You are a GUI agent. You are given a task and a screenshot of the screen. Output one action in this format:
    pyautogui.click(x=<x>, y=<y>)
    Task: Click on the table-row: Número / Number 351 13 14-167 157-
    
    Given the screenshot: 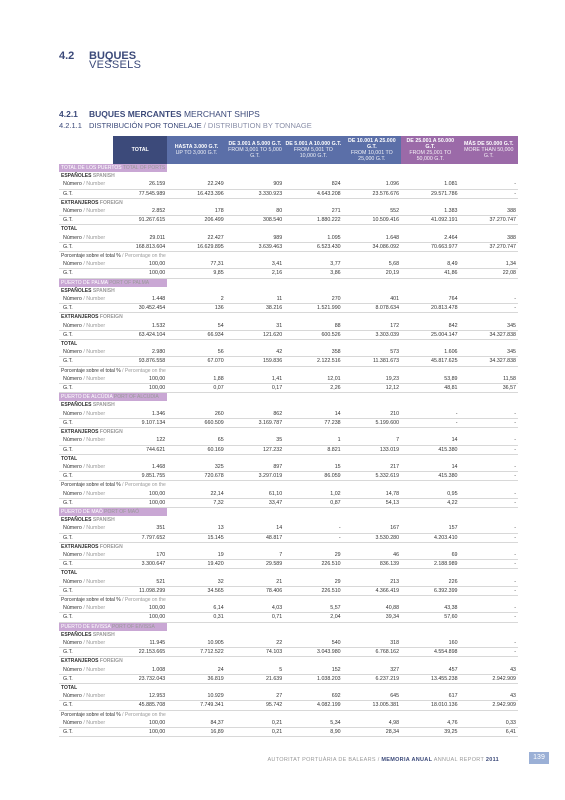 What is the action you would take?
    pyautogui.click(x=288, y=529)
    